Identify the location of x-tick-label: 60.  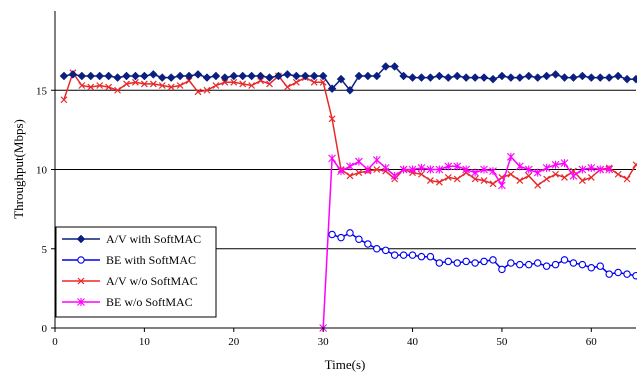
(592, 342).